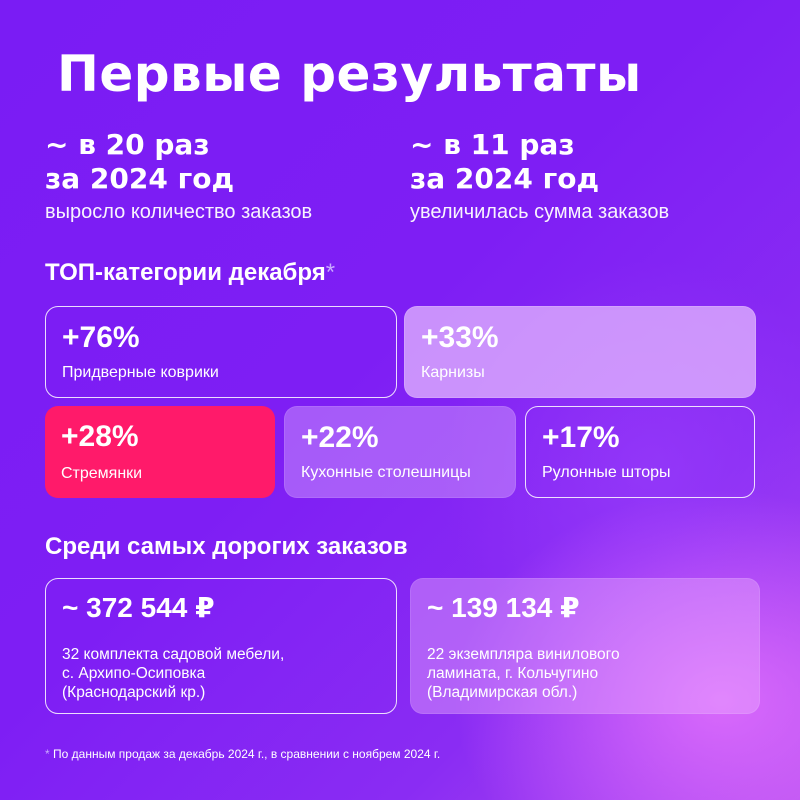 The width and height of the screenshot is (800, 800). I want to click on order-description-line: (Владимирская обл.), so click(502, 692).